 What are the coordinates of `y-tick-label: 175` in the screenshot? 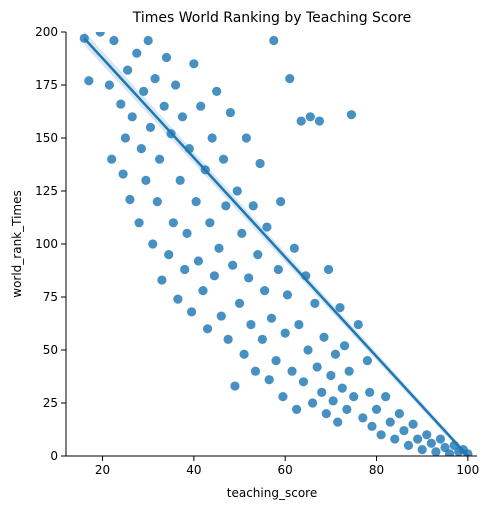 It's located at (46, 85).